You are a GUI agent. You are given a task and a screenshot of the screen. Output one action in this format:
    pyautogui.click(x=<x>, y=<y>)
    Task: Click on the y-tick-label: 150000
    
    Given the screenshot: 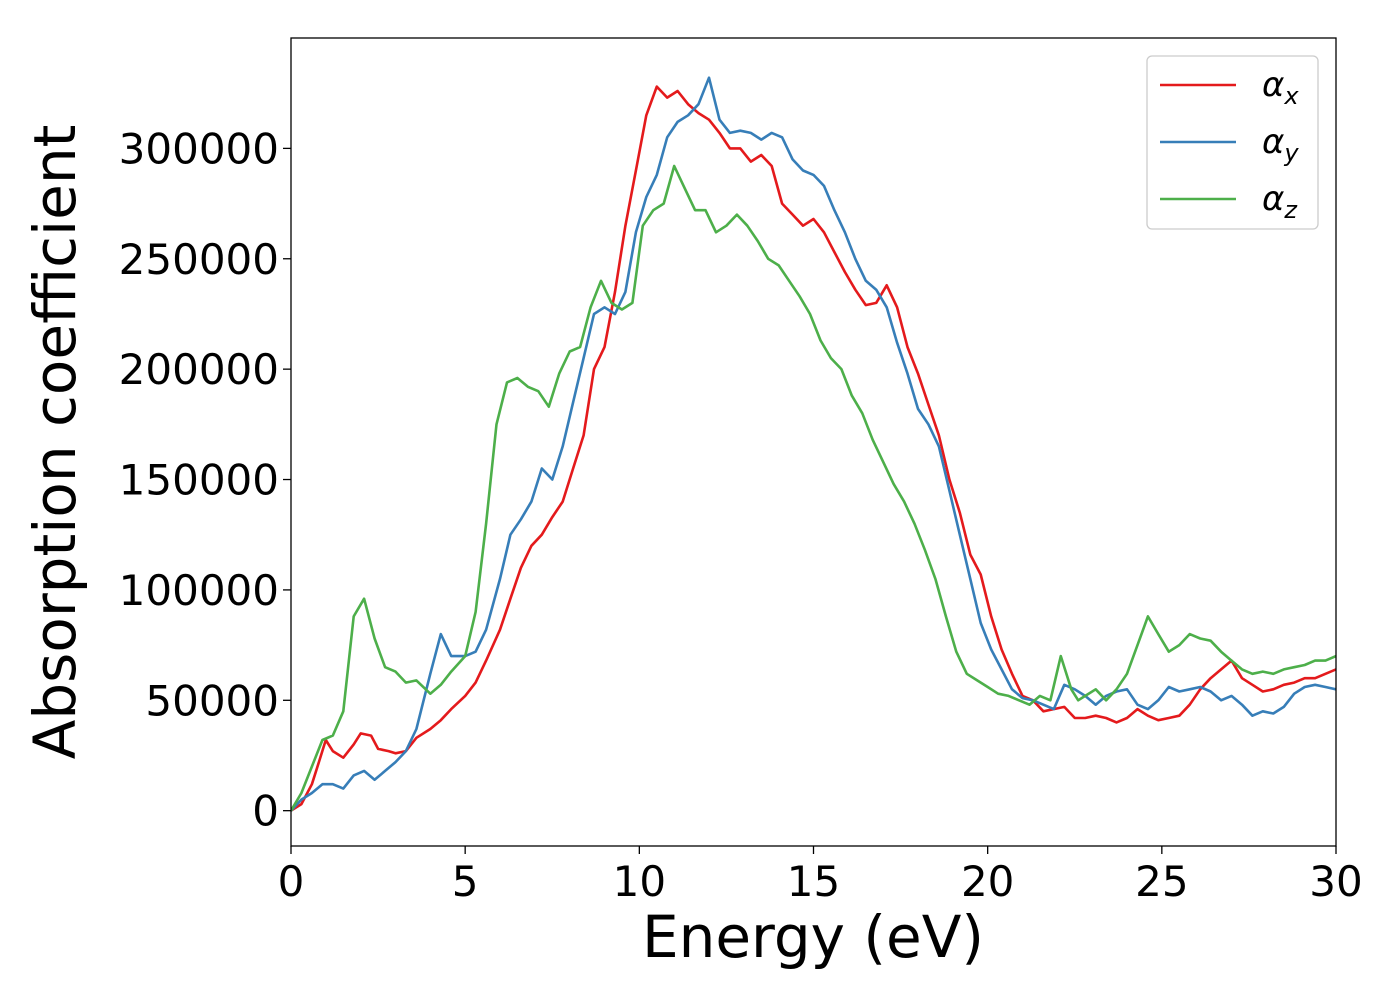 What is the action you would take?
    pyautogui.click(x=199, y=480)
    